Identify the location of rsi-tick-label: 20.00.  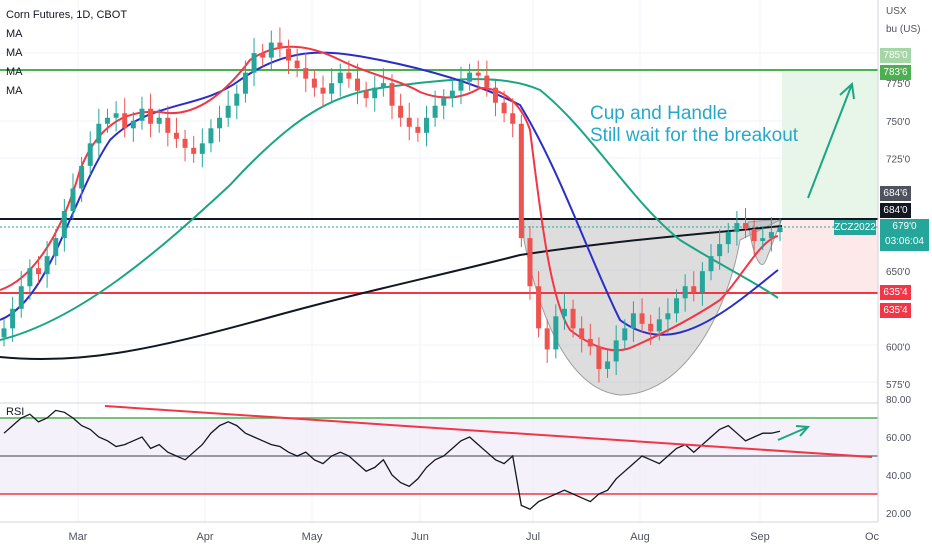
(898, 514).